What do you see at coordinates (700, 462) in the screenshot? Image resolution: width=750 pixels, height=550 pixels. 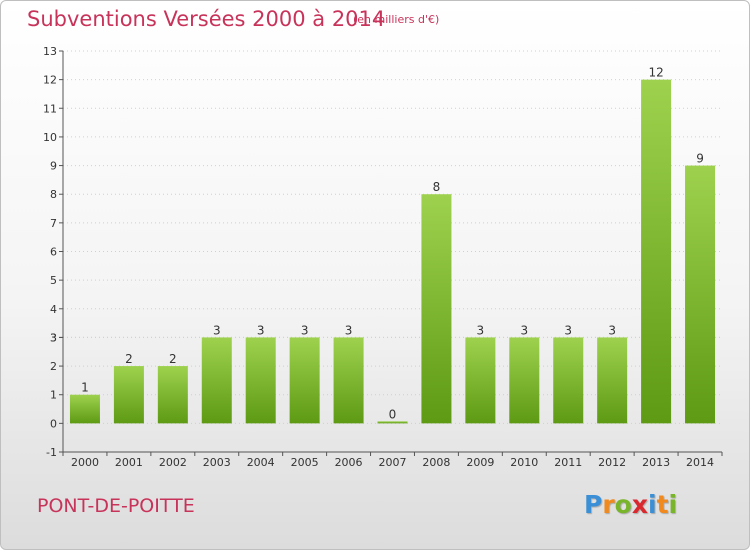 I see `x-tick-label-2014: 2014` at bounding box center [700, 462].